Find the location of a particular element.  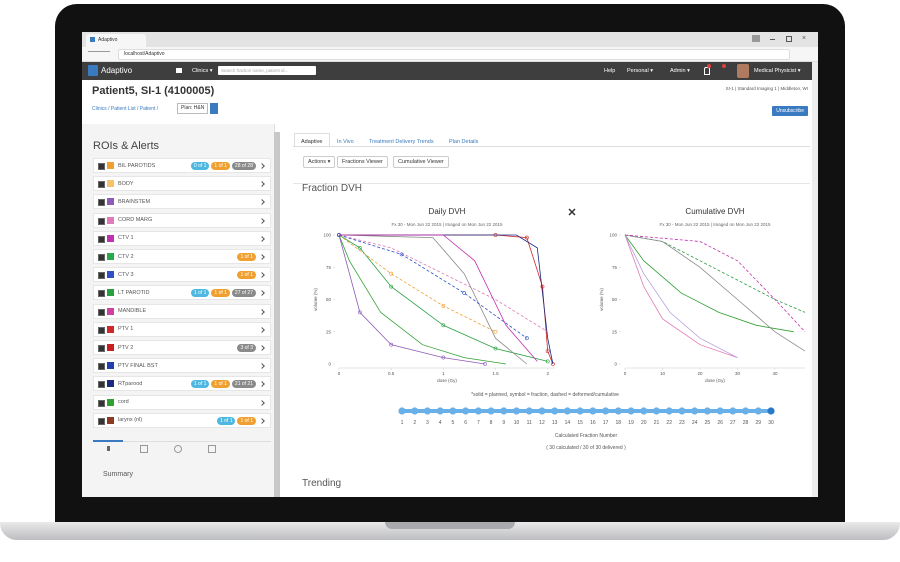

browser-tab is located at coordinates (116, 40).